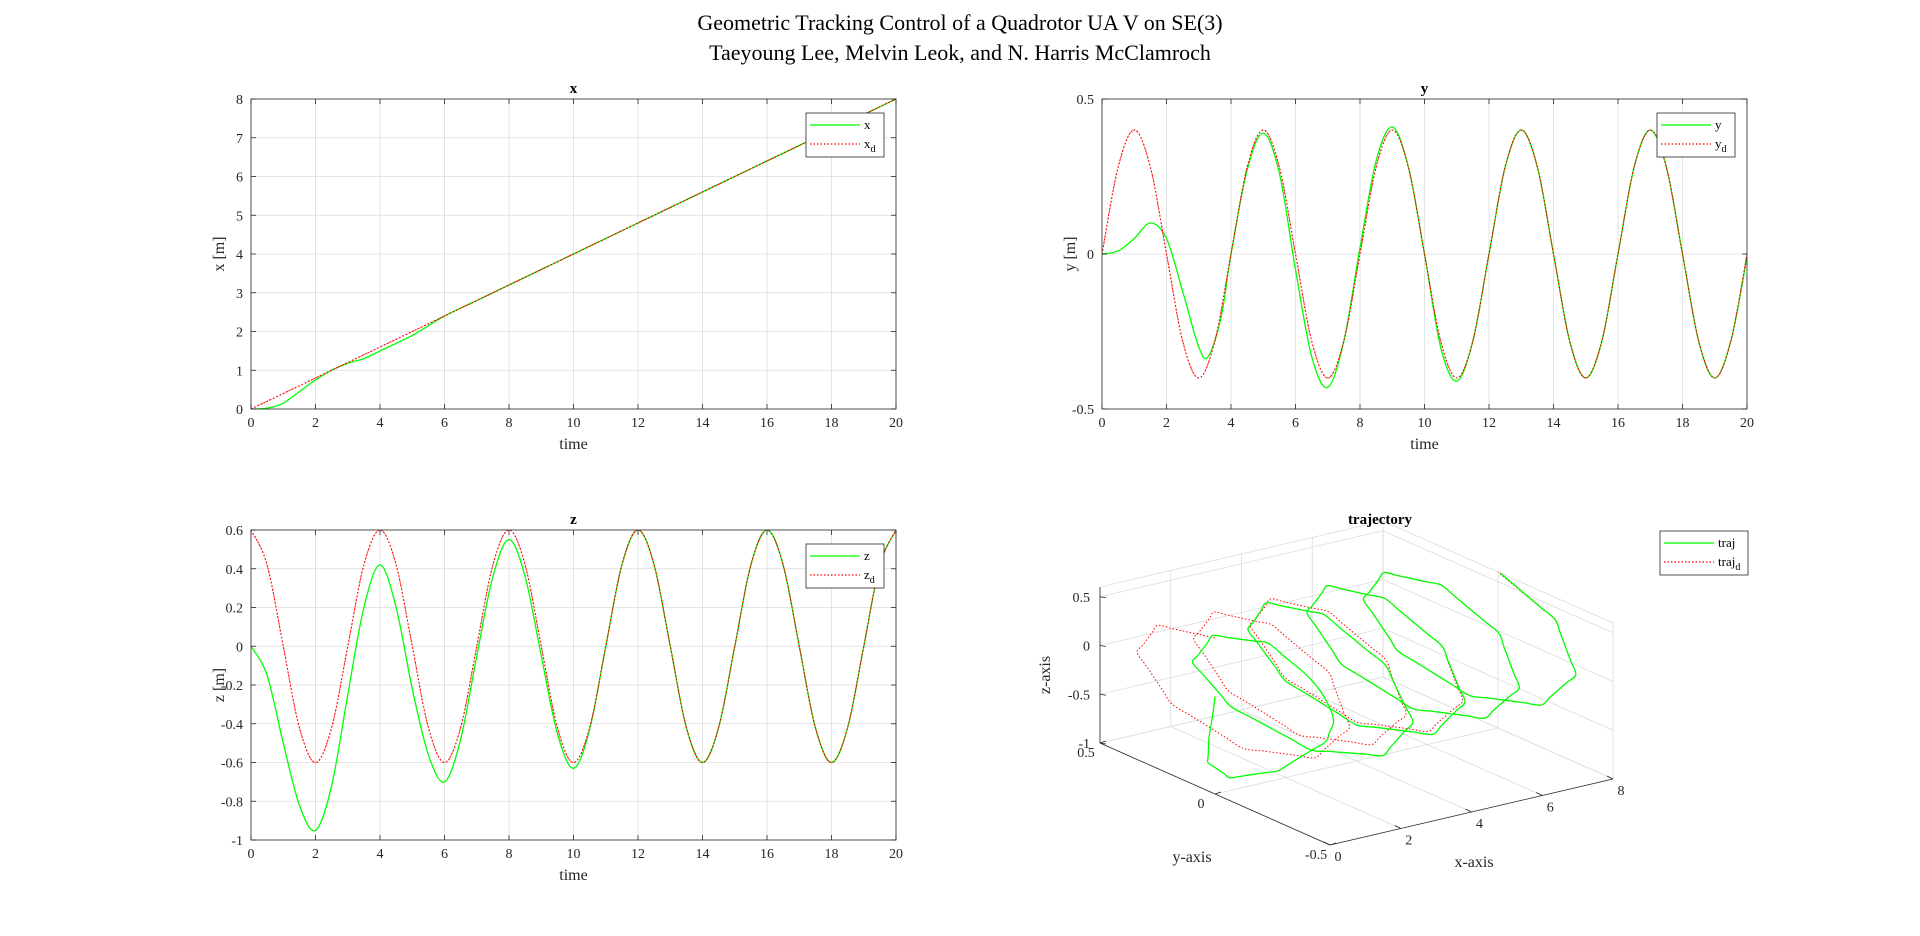 The width and height of the screenshot is (1920, 936). Describe the element at coordinates (574, 89) in the screenshot. I see `plot-title: x` at that location.